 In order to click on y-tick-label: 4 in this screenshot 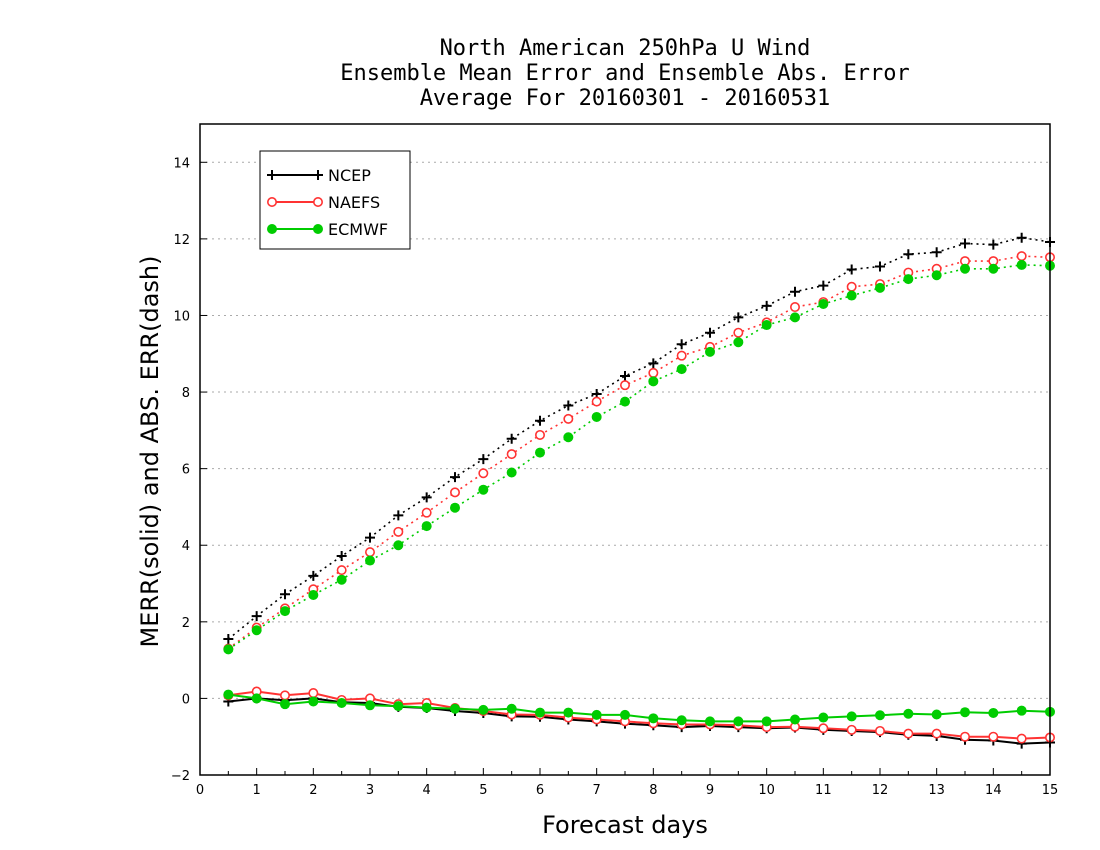, I will do `click(186, 546)`.